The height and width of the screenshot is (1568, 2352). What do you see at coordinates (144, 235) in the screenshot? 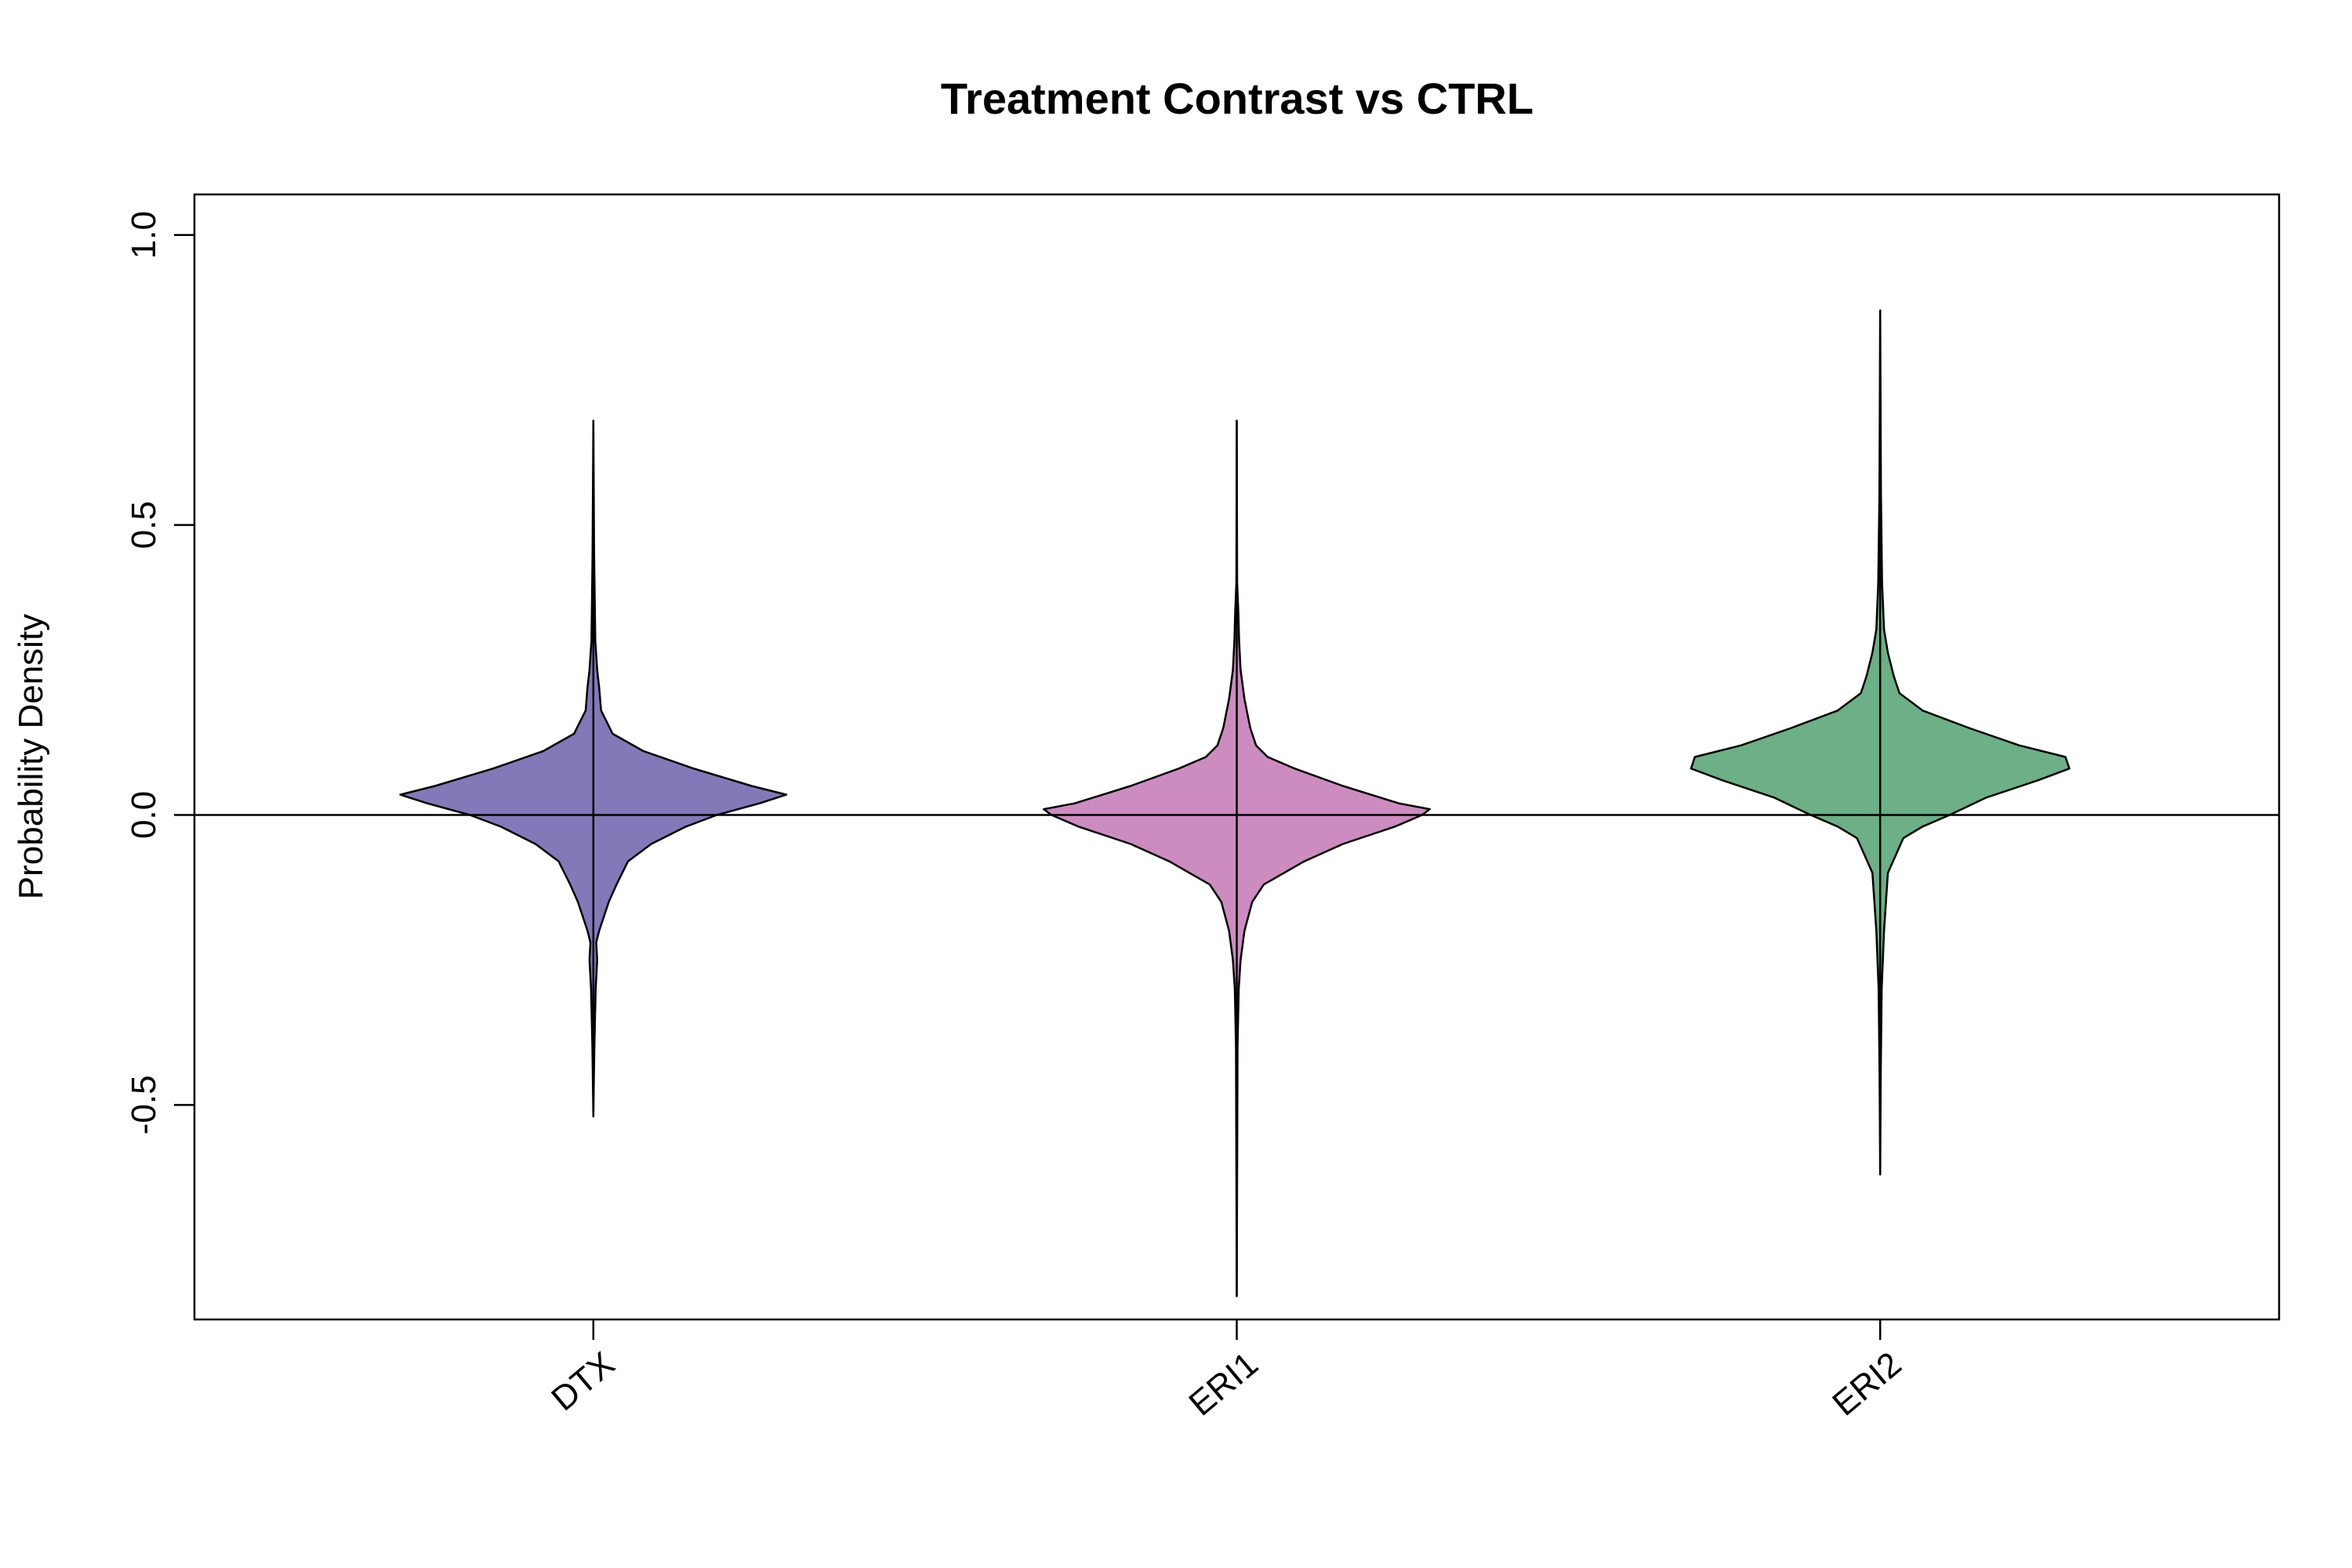
I see `y-tick-label: 1.0` at bounding box center [144, 235].